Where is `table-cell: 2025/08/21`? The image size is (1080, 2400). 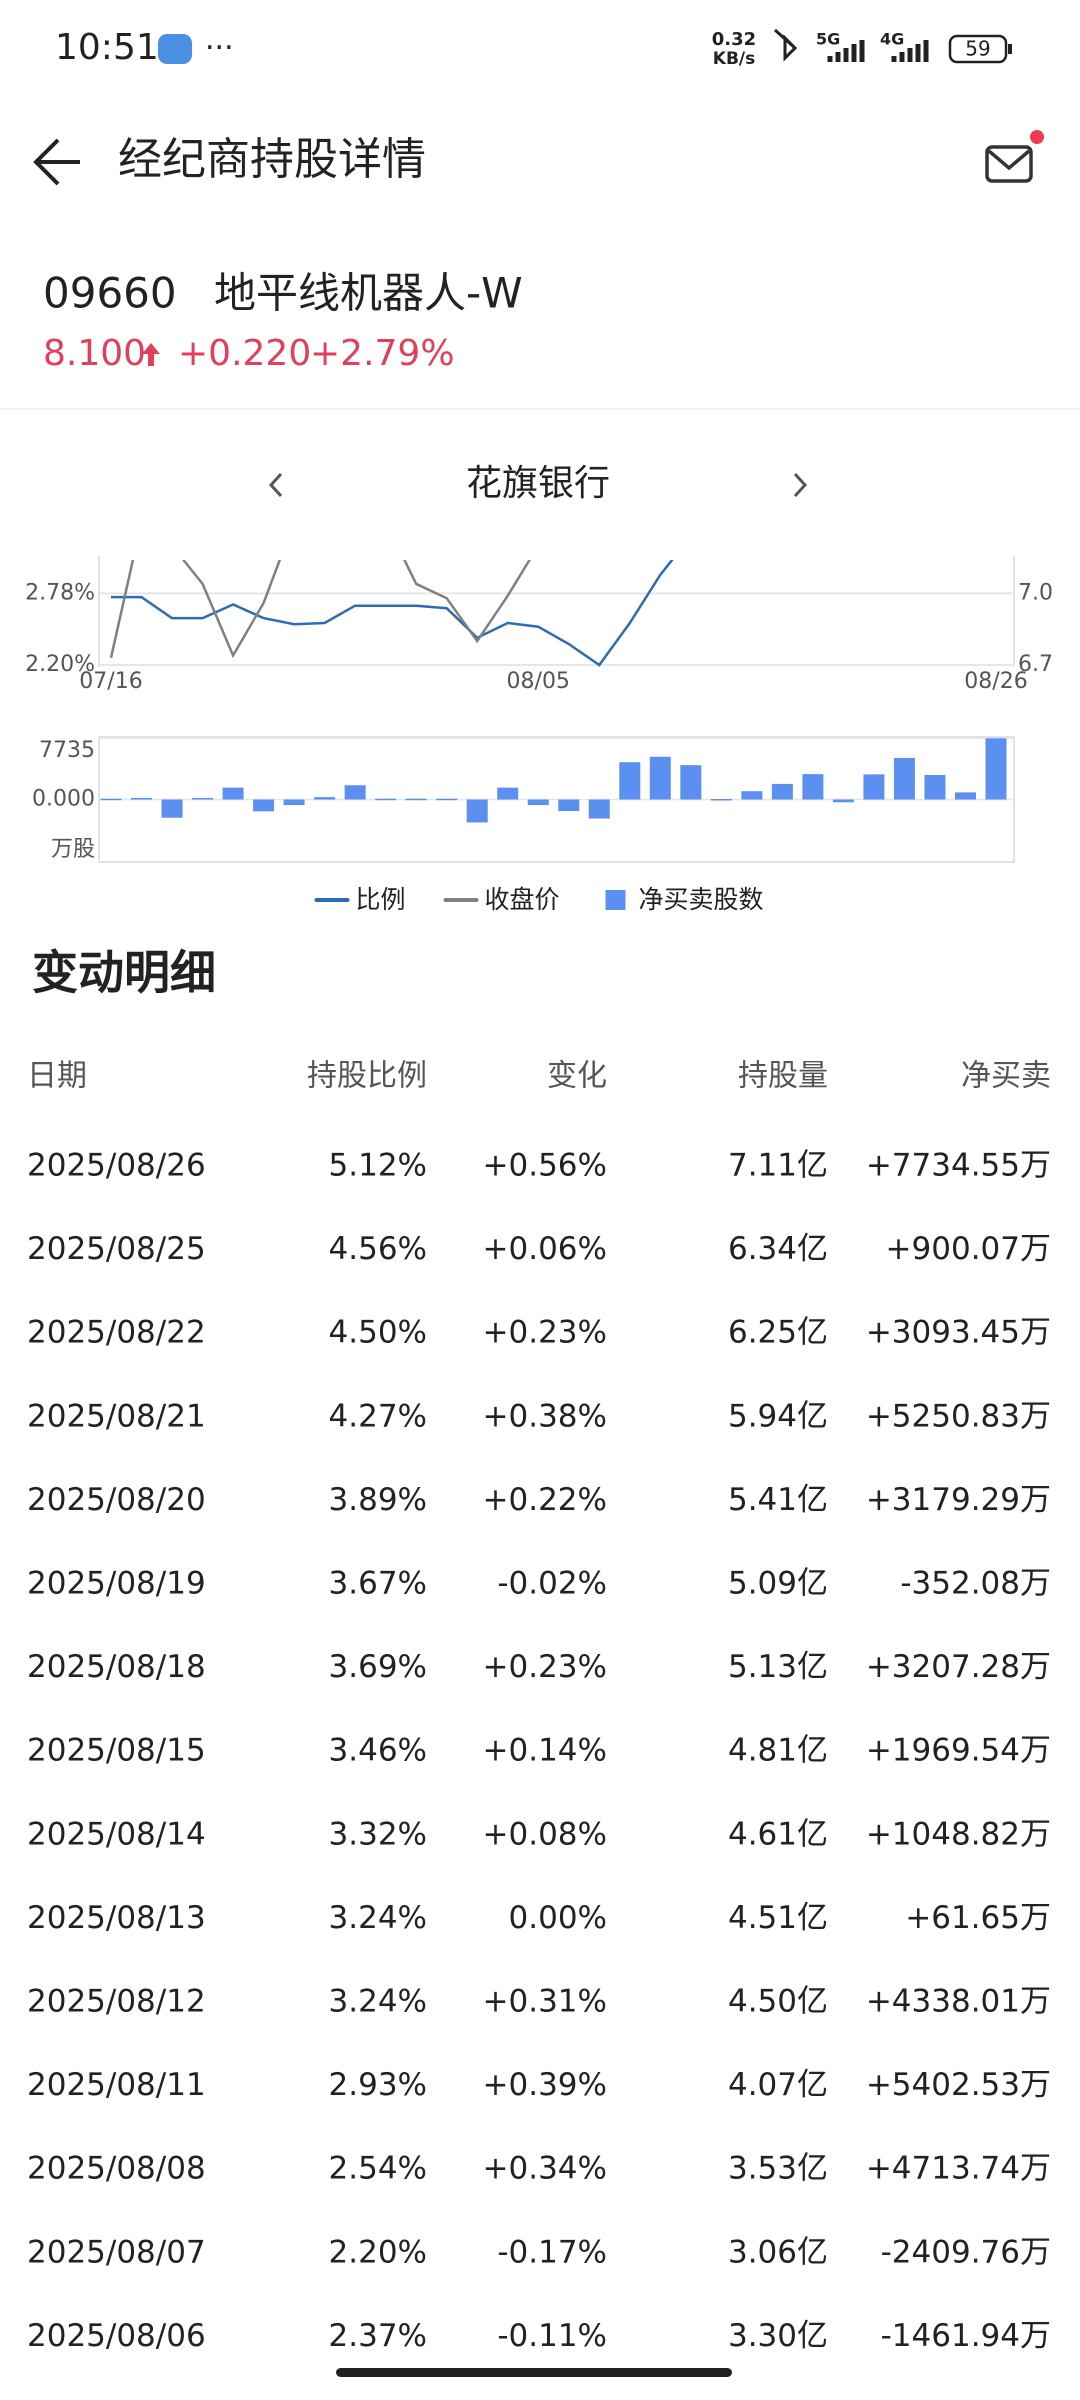
table-cell: 2025/08/21 is located at coordinates (116, 1416).